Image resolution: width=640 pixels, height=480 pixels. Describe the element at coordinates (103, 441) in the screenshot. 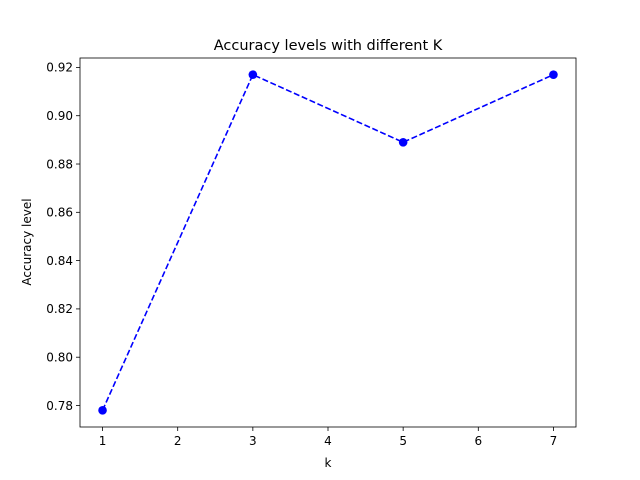

I see `x-tick-label: 1` at that location.